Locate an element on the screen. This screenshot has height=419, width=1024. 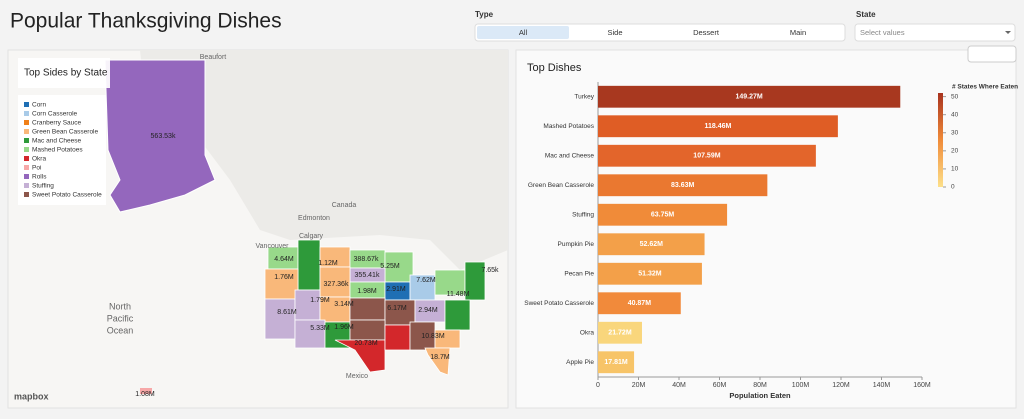
selected-option is located at coordinates (523, 32).